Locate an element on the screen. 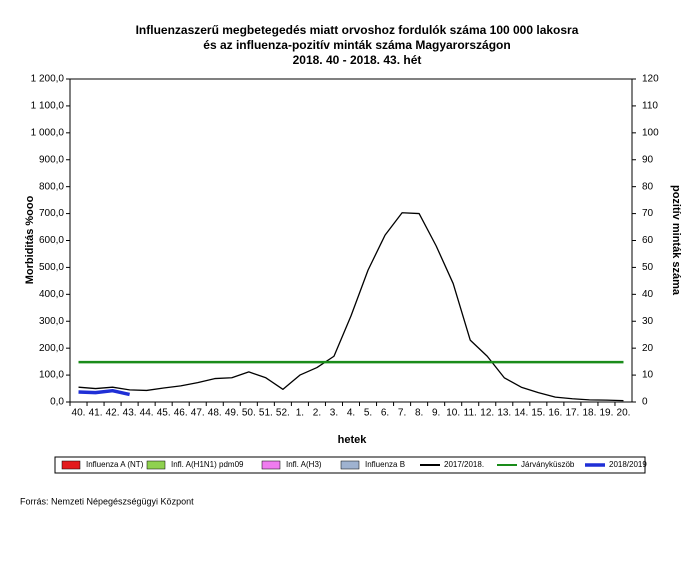  chart-title: 2018. 40 - 2018. 43. hét is located at coordinates (357, 60).